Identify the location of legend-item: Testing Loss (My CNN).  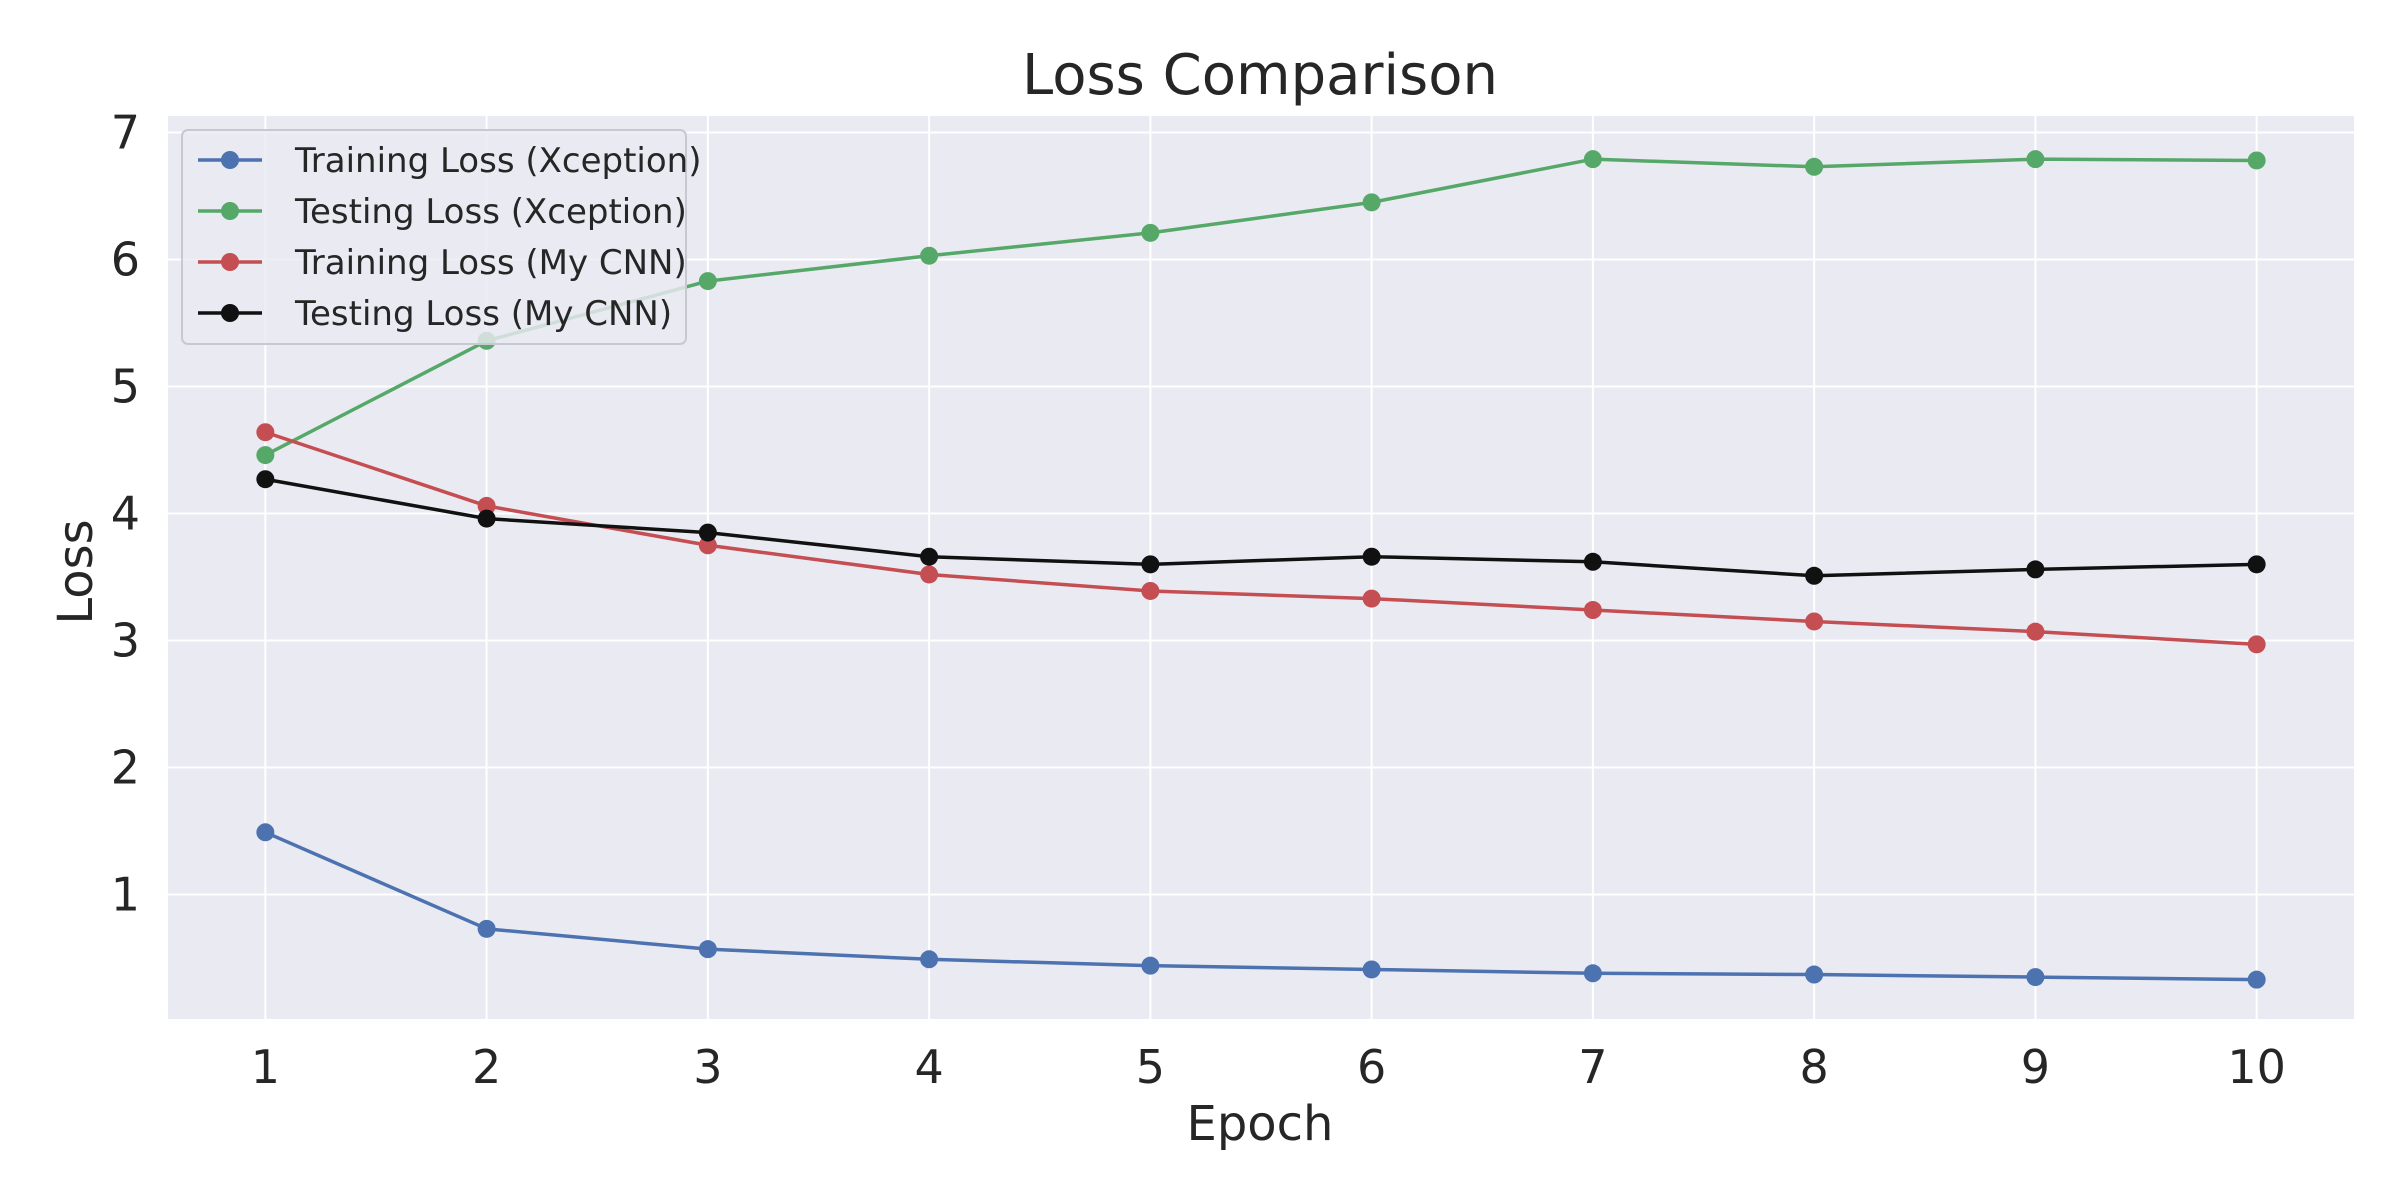
(435, 314).